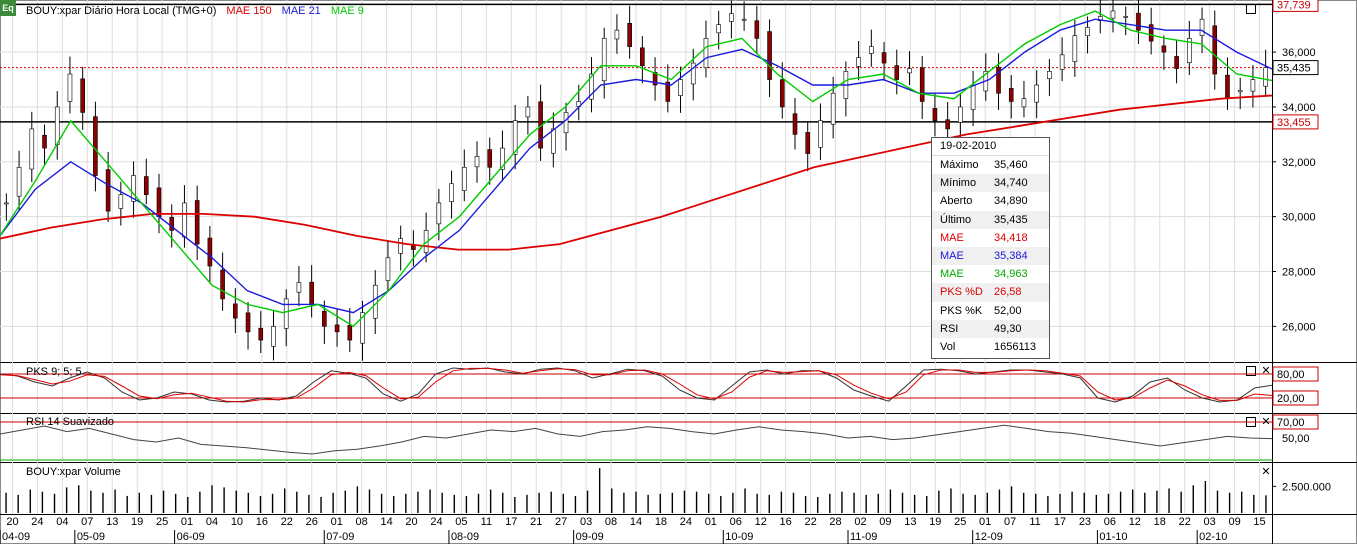 The image size is (1357, 544). What do you see at coordinates (990, 311) in the screenshot?
I see `tooltip-row: PKS %K 52,00` at bounding box center [990, 311].